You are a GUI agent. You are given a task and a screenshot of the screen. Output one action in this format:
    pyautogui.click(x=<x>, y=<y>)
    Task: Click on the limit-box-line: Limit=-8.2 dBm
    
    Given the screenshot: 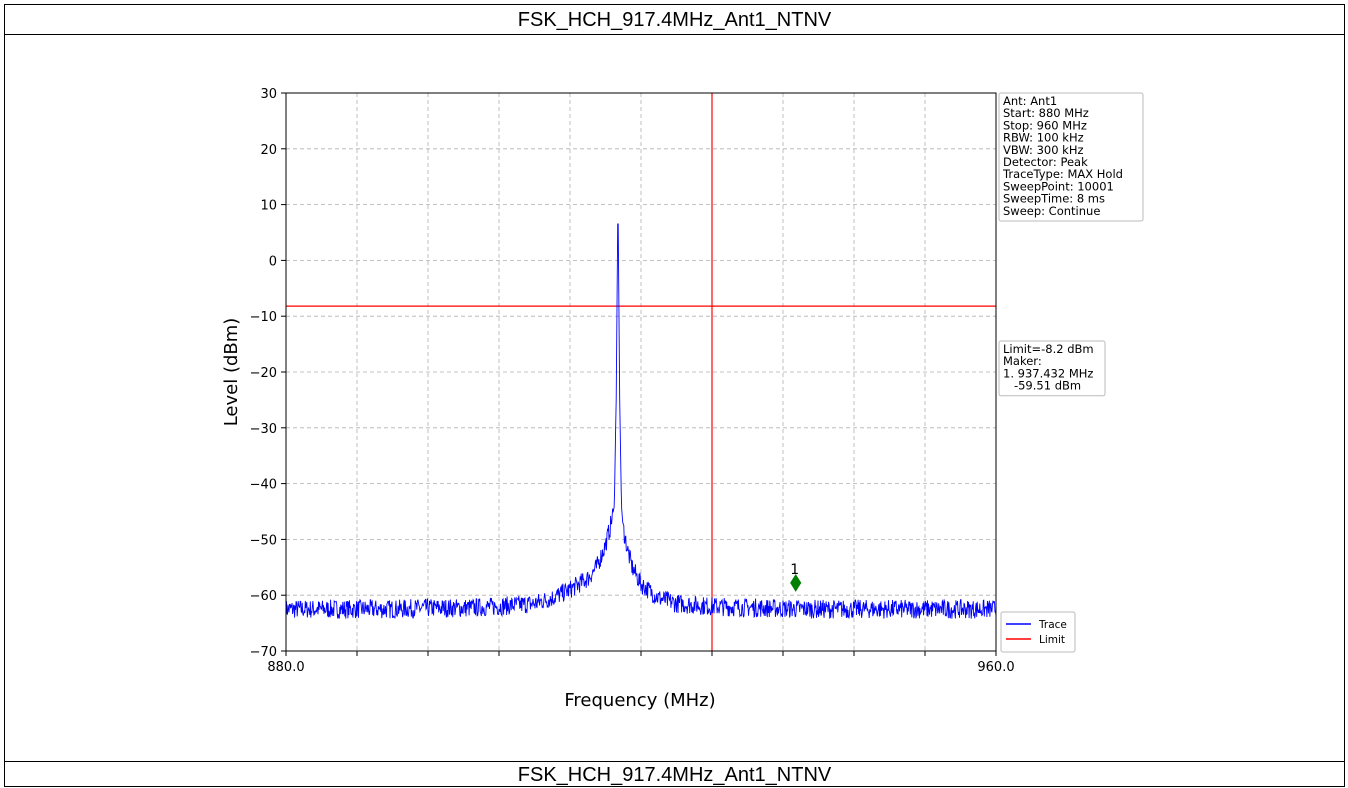 What is the action you would take?
    pyautogui.click(x=1048, y=349)
    